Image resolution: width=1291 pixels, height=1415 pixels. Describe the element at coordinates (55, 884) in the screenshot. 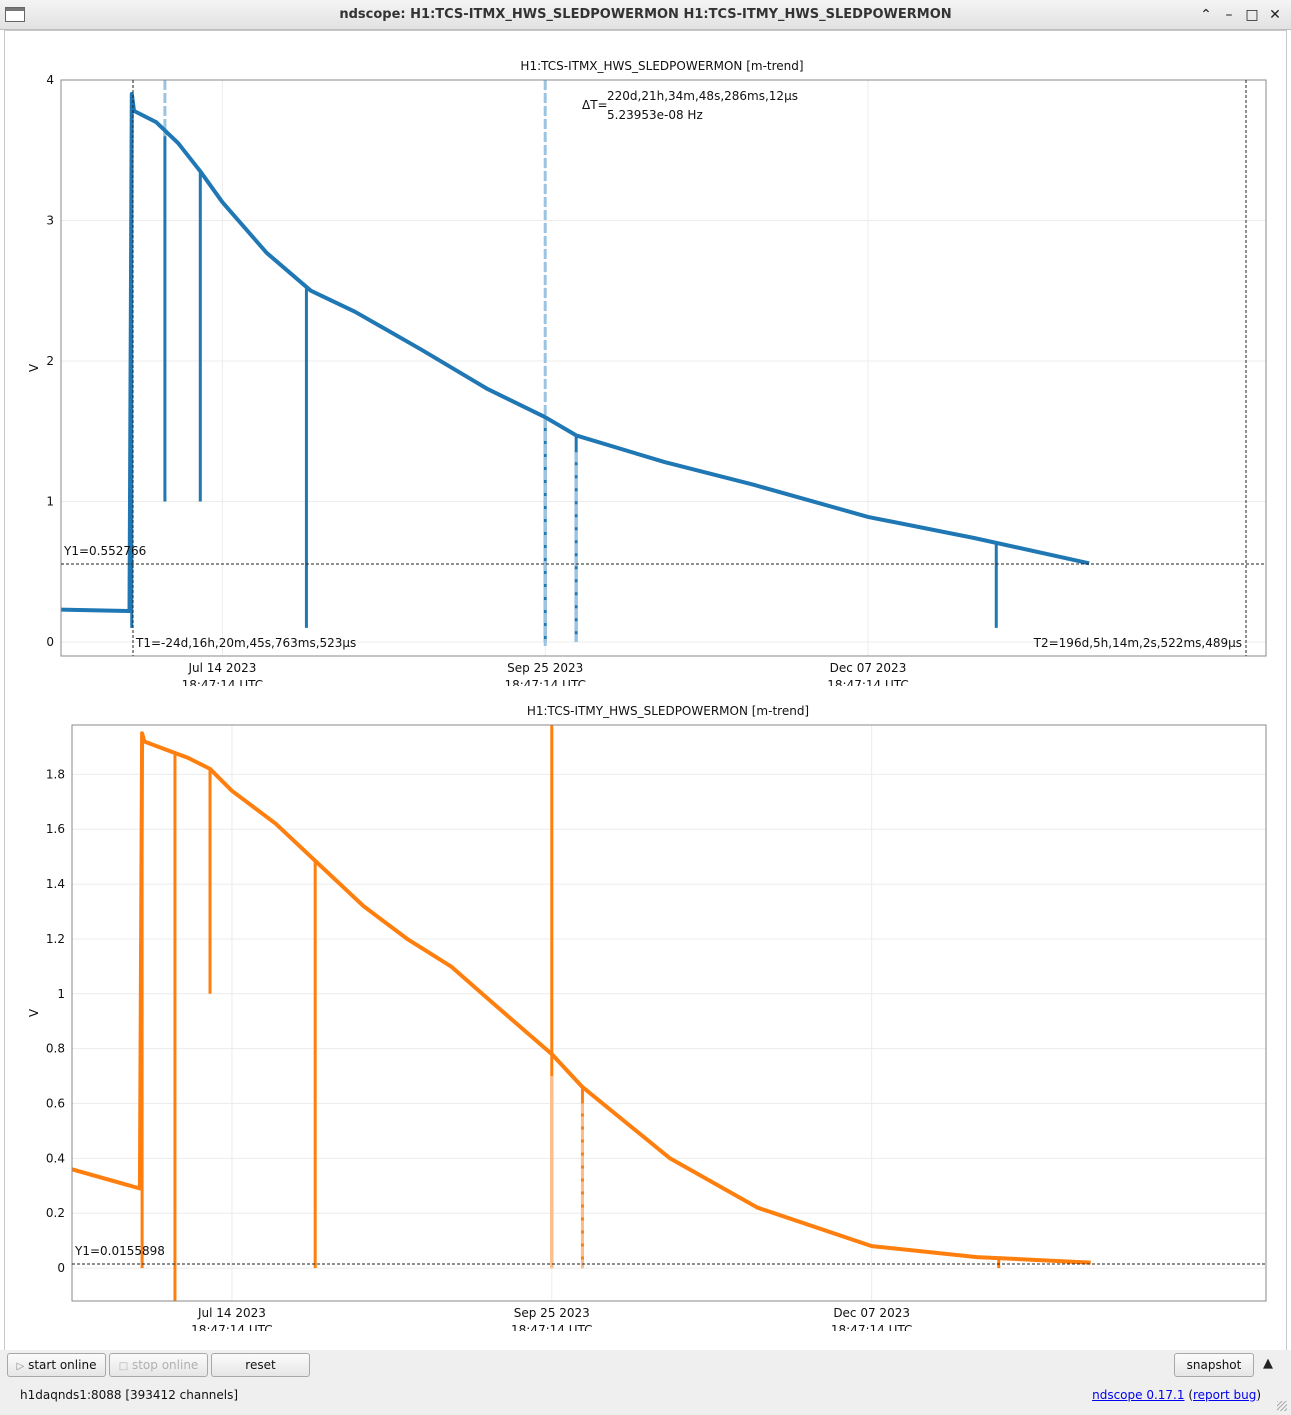

I see `y-tick-label: 1.4` at that location.